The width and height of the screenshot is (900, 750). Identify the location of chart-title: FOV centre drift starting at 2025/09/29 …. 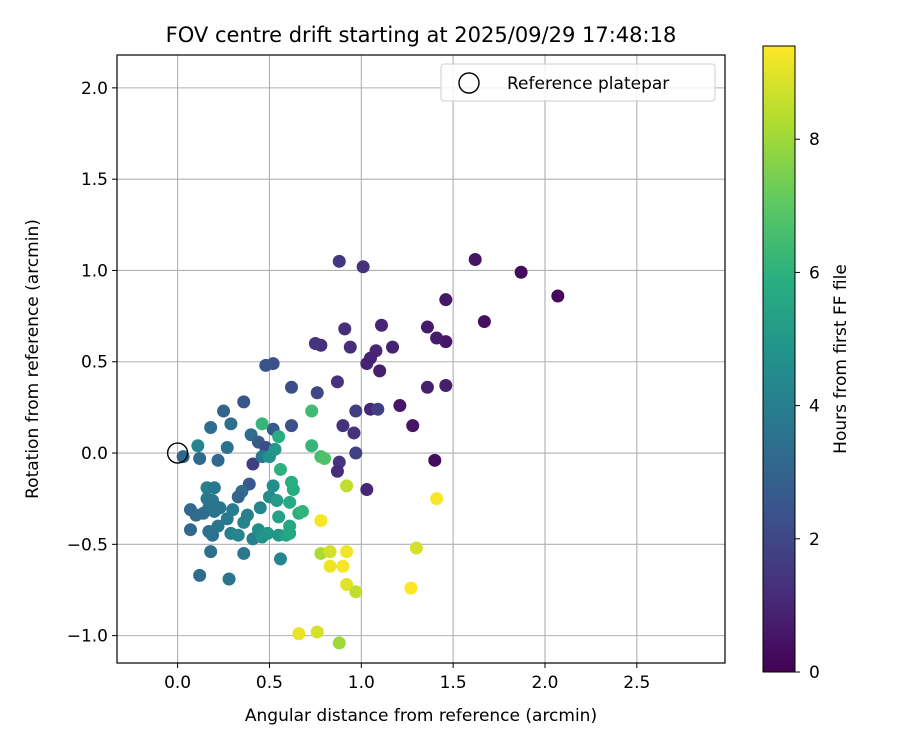
(421, 35).